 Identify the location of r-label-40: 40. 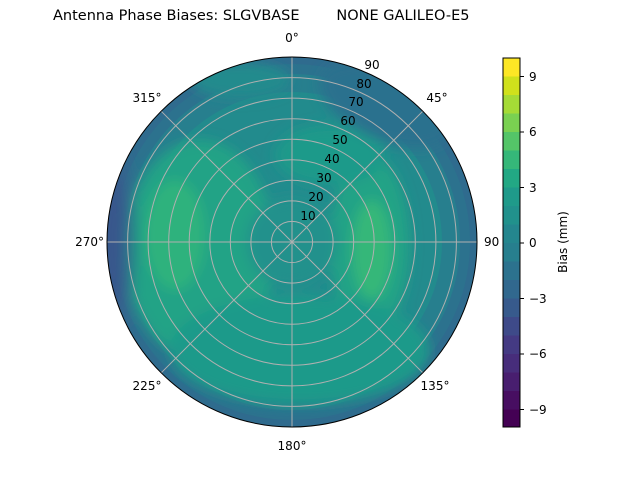
(331, 159).